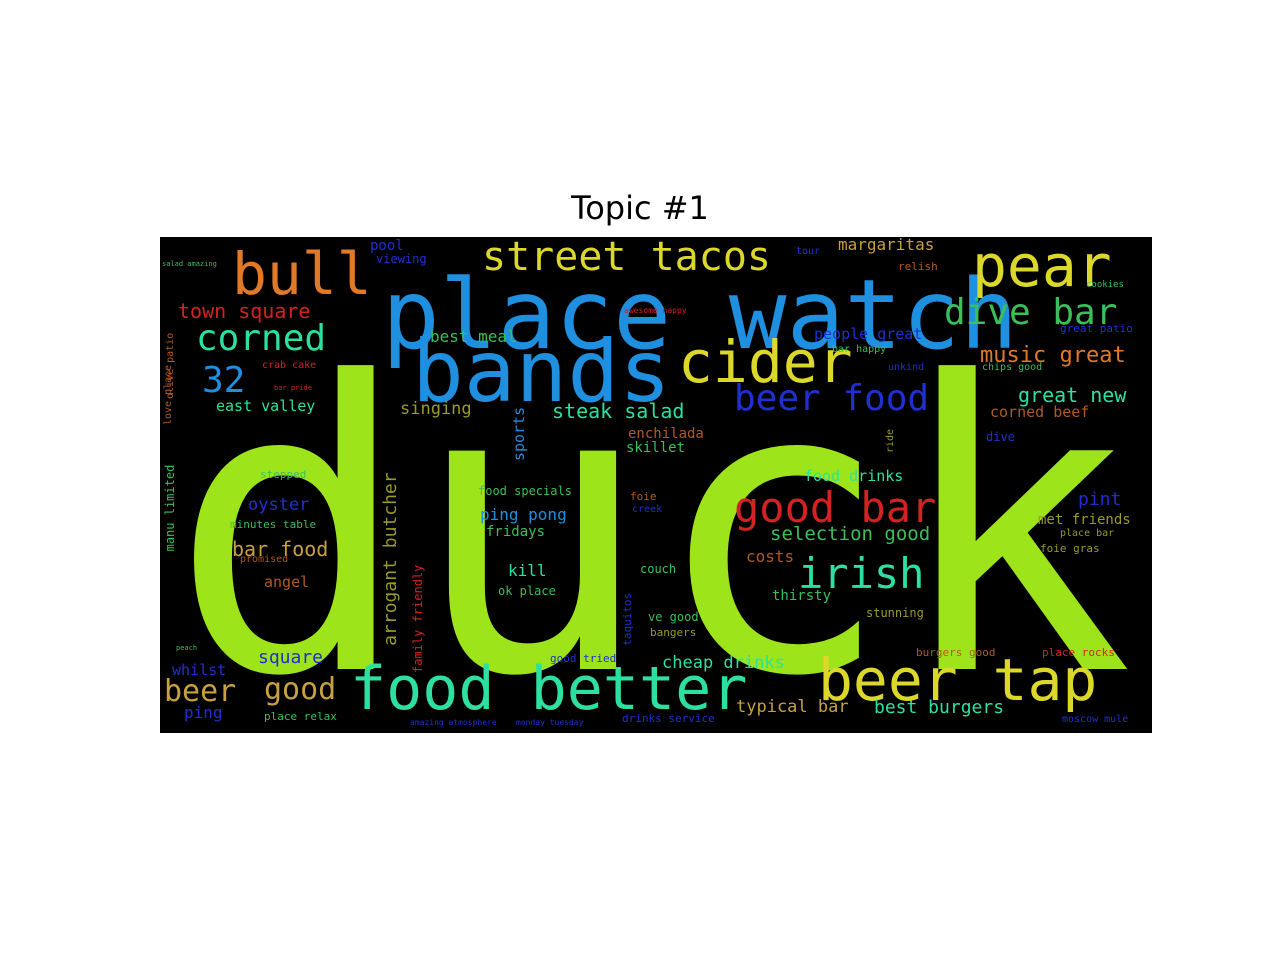  Describe the element at coordinates (291, 657) in the screenshot. I see `w-square: square` at that location.